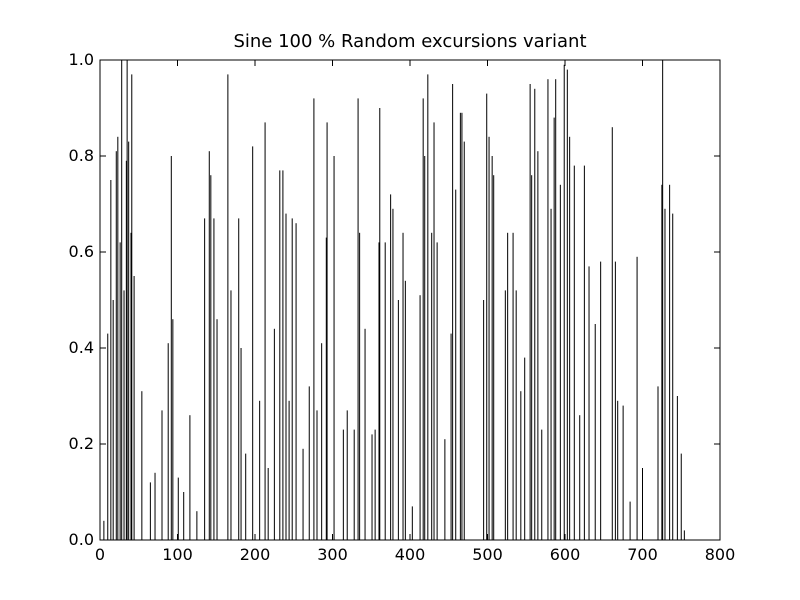  Describe the element at coordinates (81, 251) in the screenshot. I see `y-tick-label: 0.6` at that location.